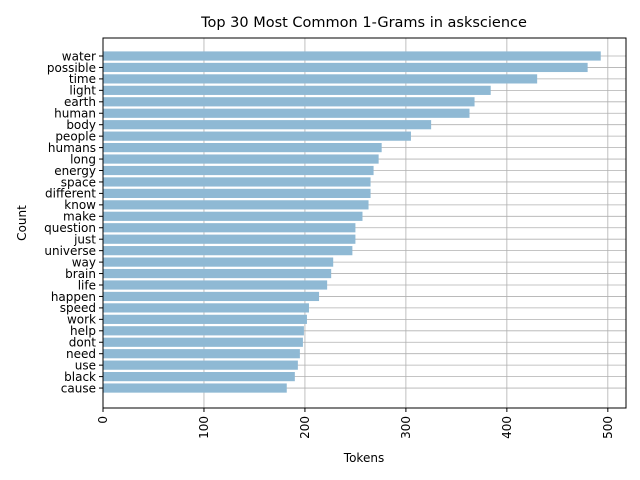  What do you see at coordinates (204, 427) in the screenshot?
I see `x-tick-label: 100` at bounding box center [204, 427].